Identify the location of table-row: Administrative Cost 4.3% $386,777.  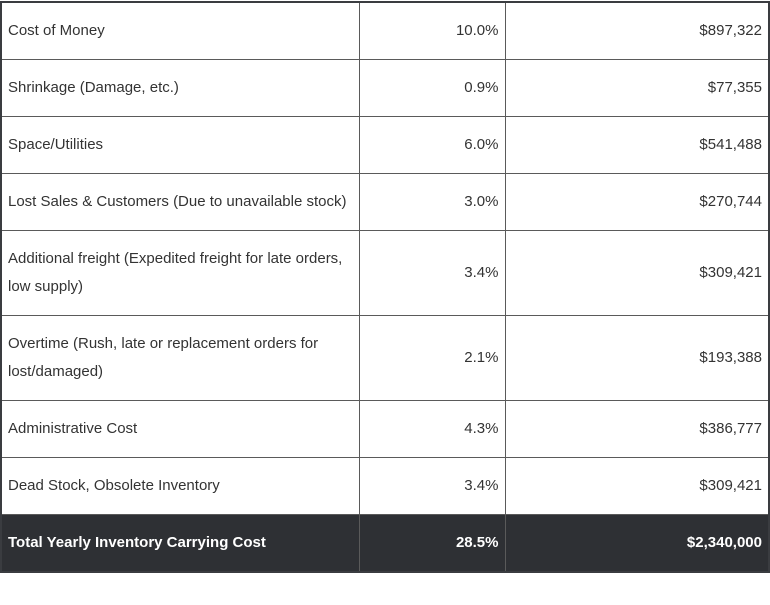
(385, 429).